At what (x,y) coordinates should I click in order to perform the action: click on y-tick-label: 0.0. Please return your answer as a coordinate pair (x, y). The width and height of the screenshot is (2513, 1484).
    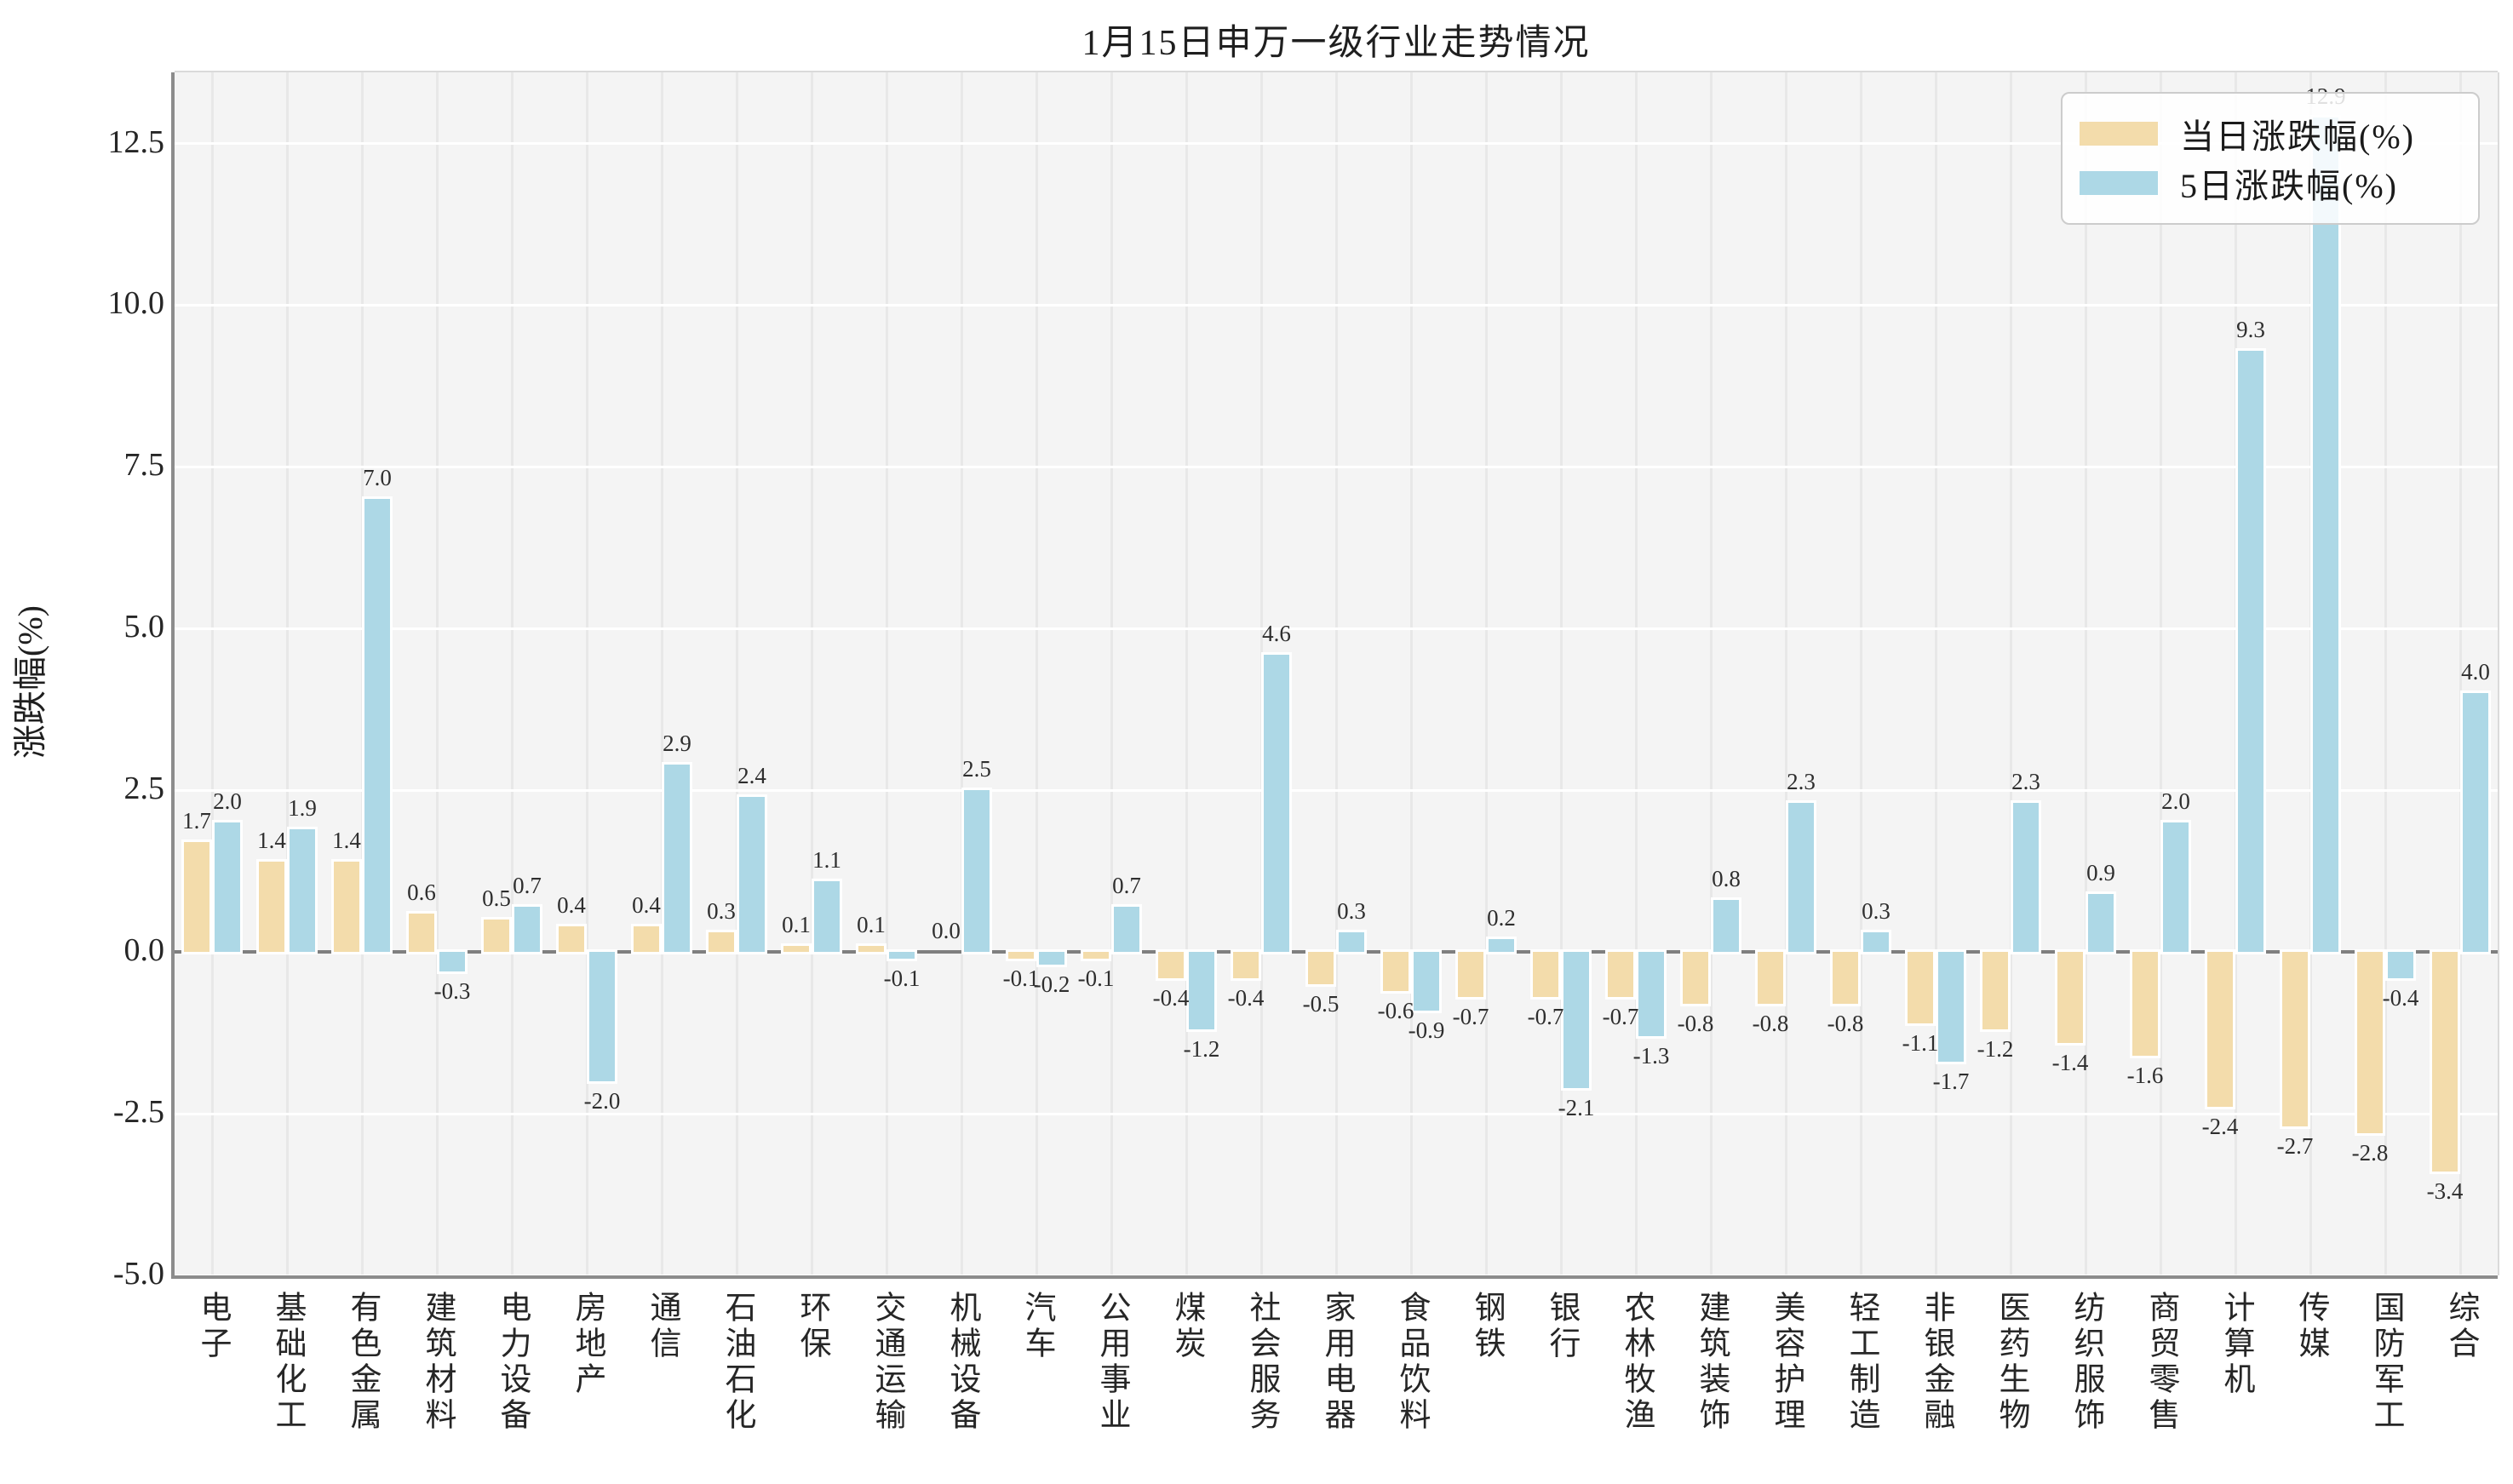
    Looking at the image, I should click on (144, 951).